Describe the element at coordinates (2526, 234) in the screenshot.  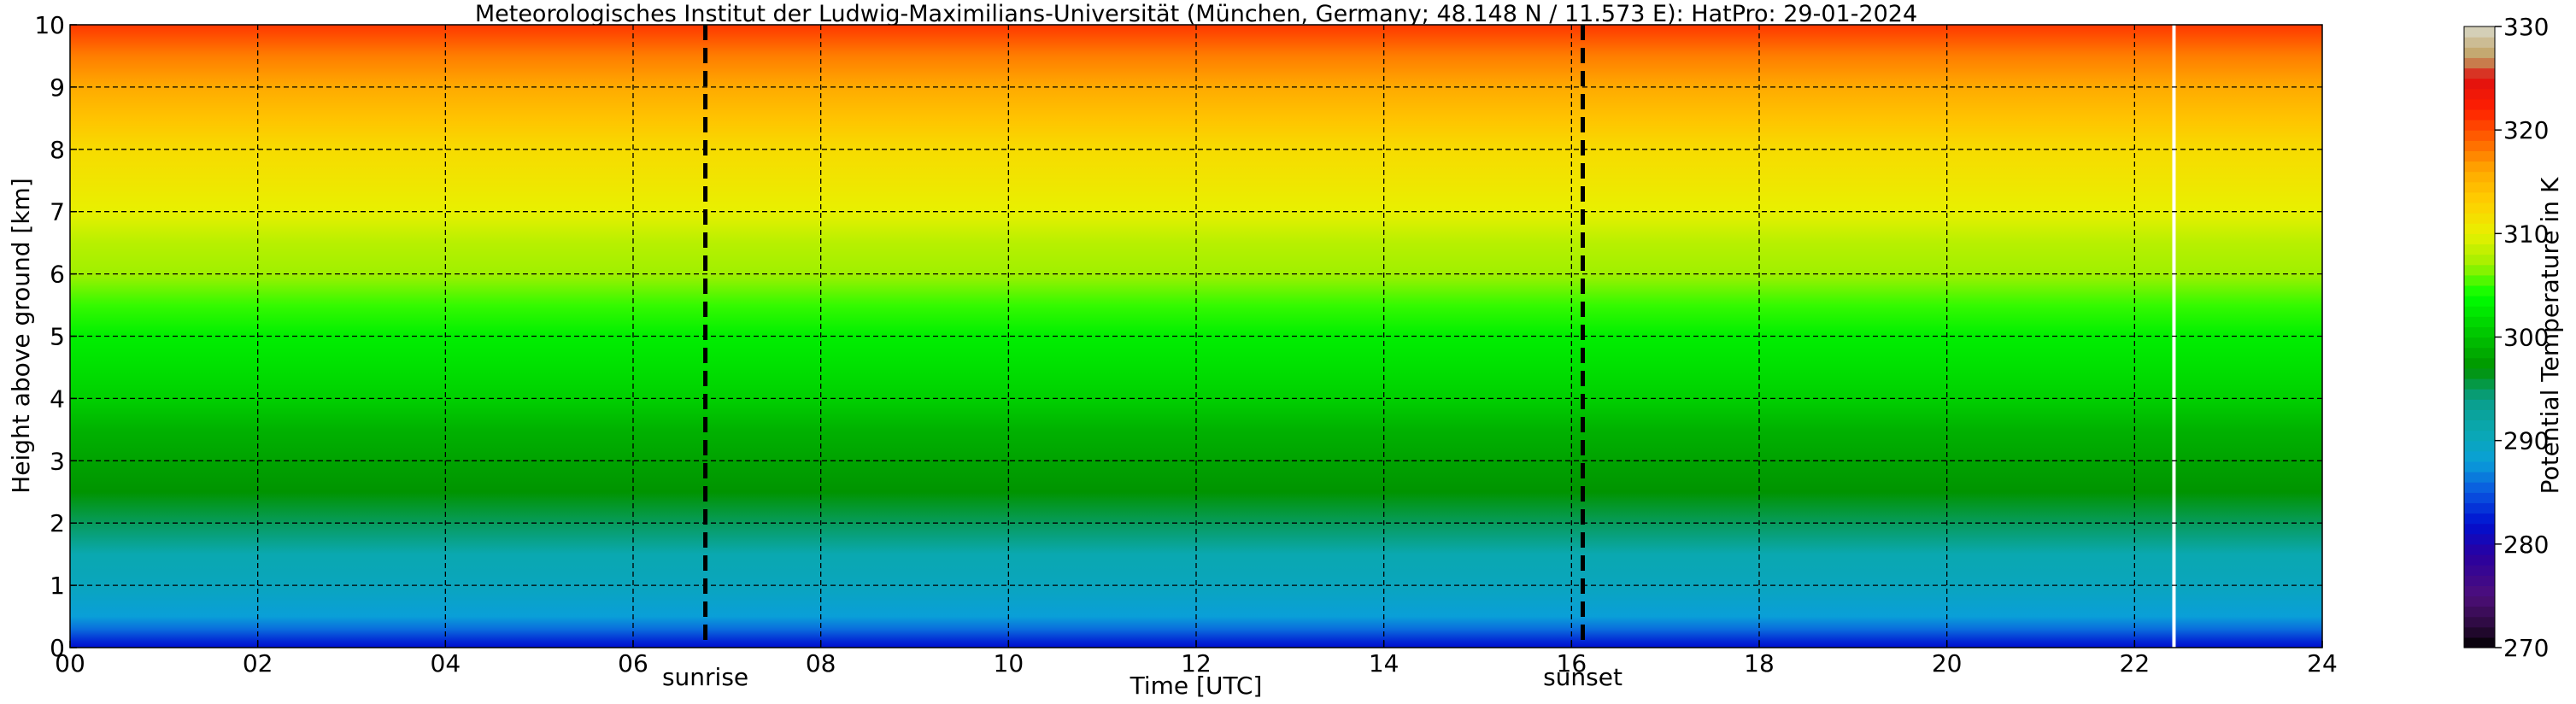
I see `colorbar-tick-label: 310` at that location.